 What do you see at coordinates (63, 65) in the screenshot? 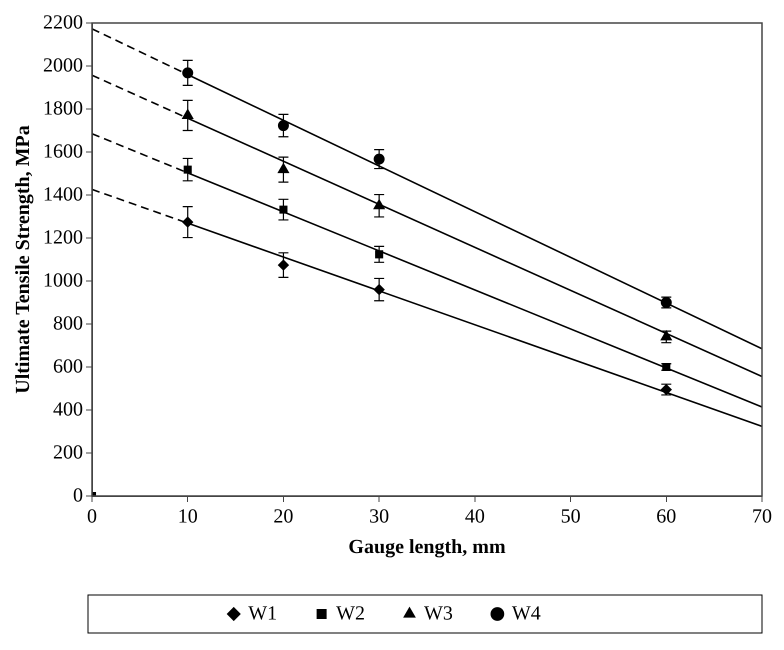
I see `y-tick-label: 2000` at bounding box center [63, 65].